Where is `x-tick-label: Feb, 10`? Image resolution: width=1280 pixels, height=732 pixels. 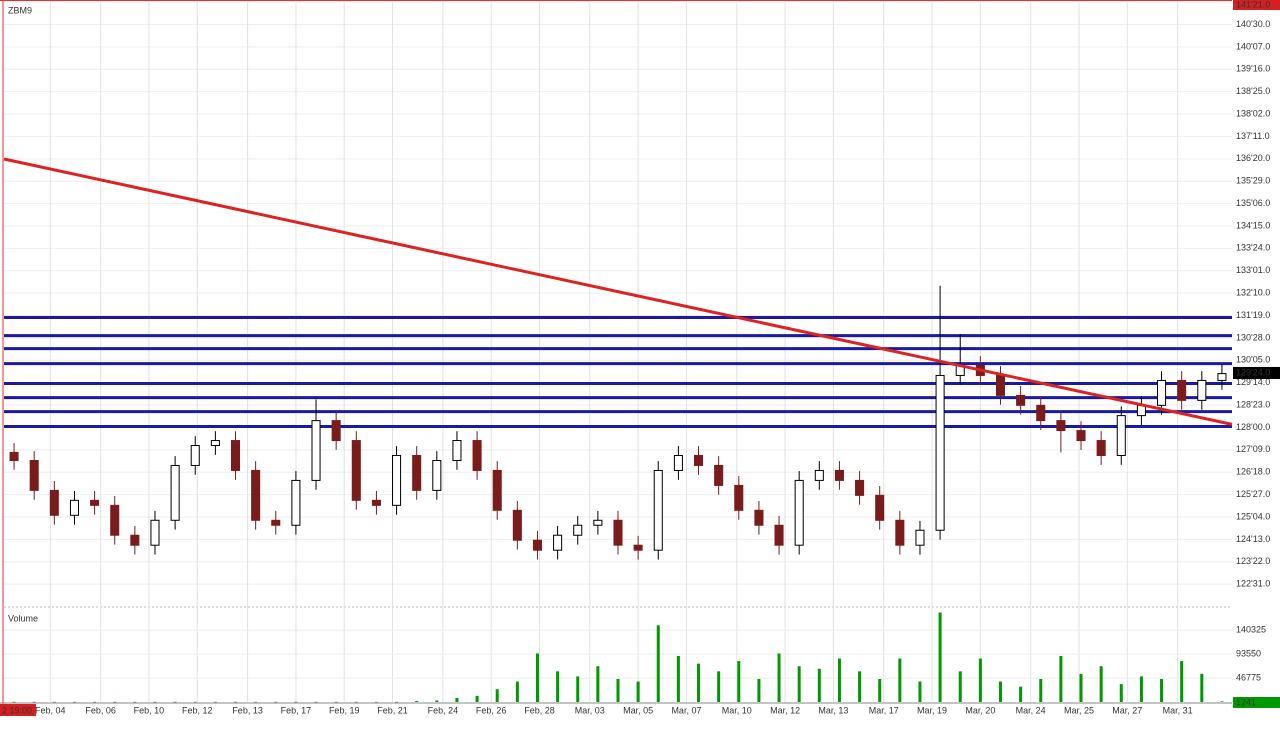
x-tick-label: Feb, 10 is located at coordinates (149, 710).